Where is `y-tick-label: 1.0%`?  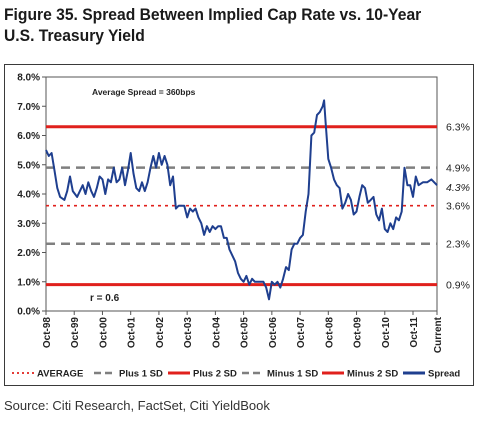 y-tick-label: 1.0% is located at coordinates (28, 282).